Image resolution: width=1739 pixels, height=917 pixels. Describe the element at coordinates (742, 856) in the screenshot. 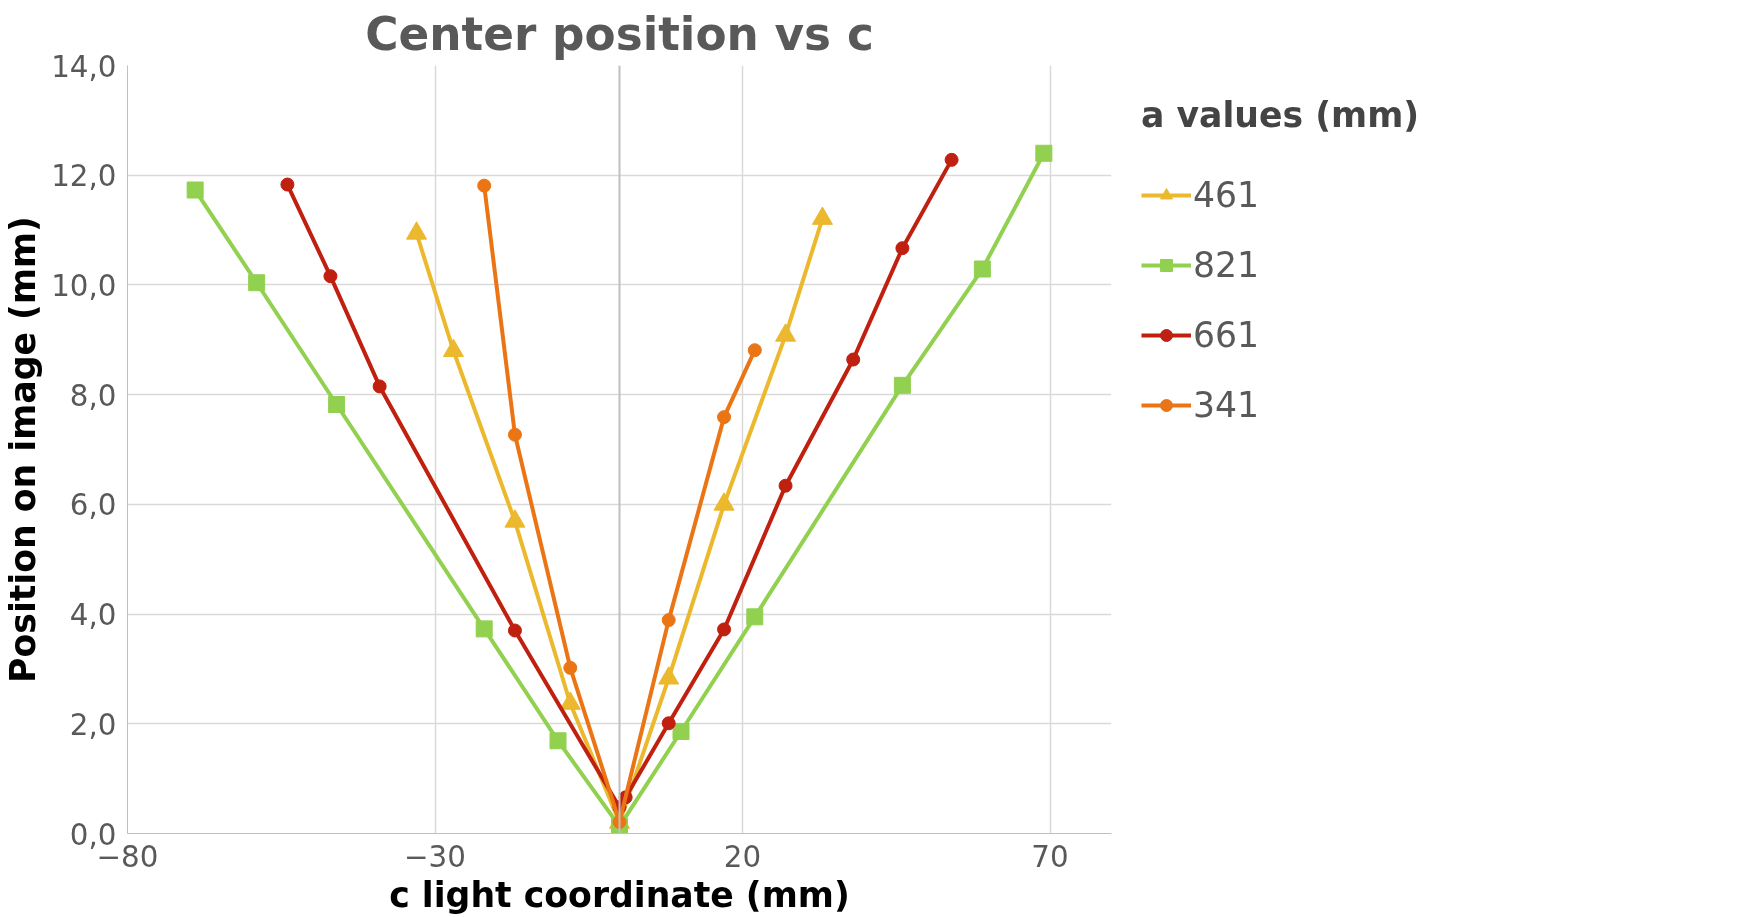

I see `x-tick-label: 20` at that location.